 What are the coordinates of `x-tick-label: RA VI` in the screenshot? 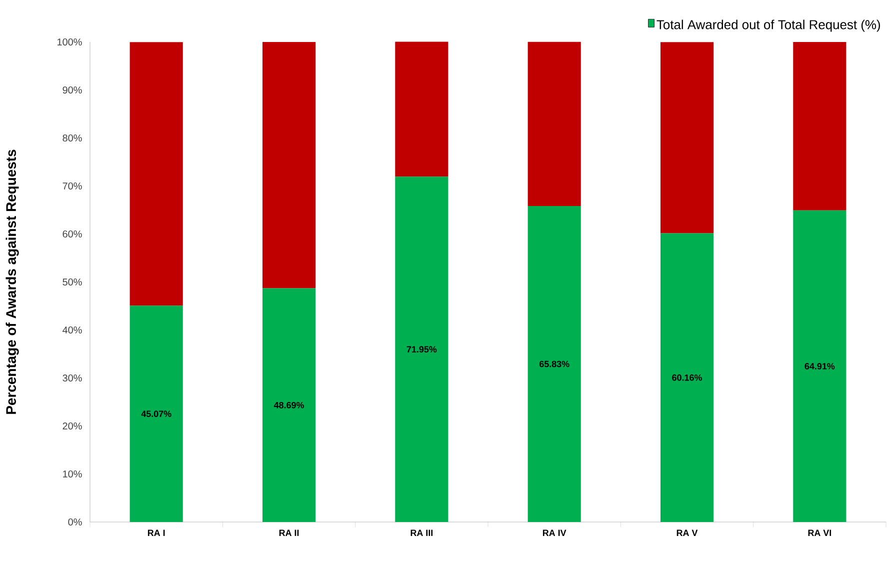 It's located at (820, 533).